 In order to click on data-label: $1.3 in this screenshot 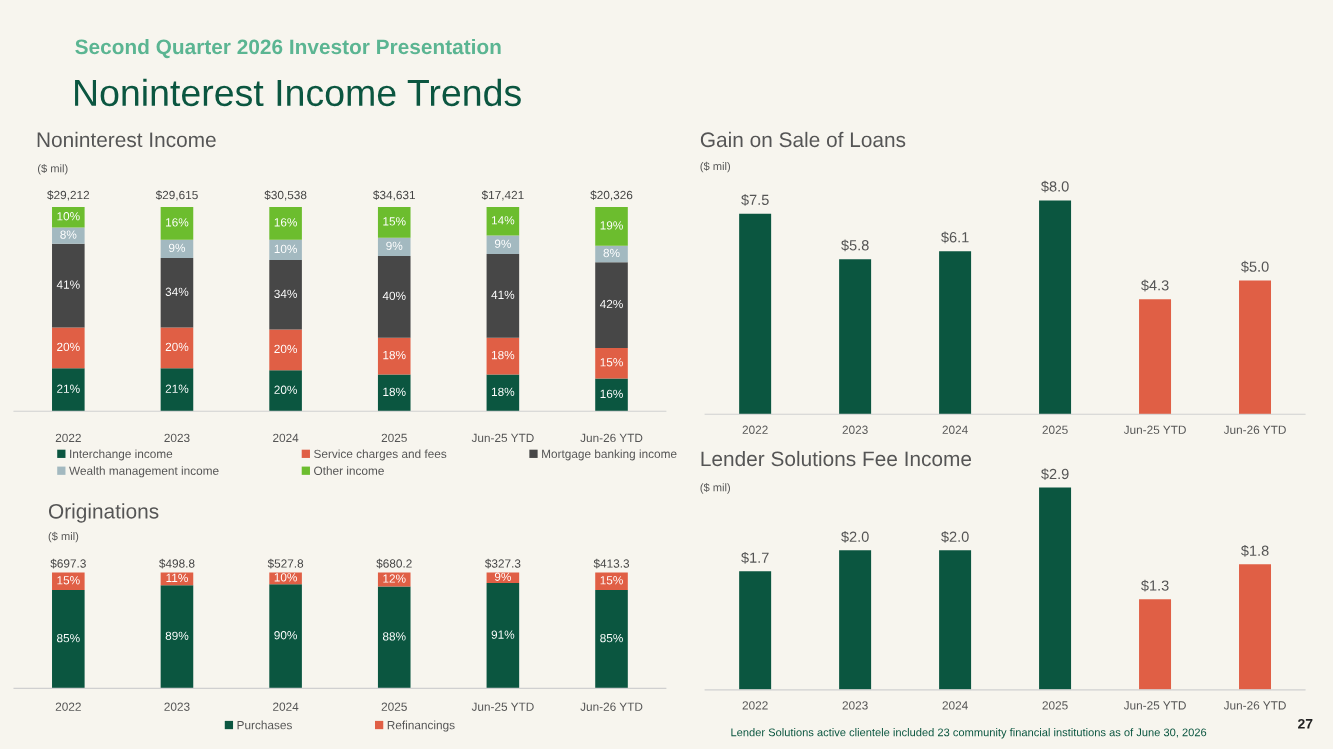, I will do `click(1155, 585)`.